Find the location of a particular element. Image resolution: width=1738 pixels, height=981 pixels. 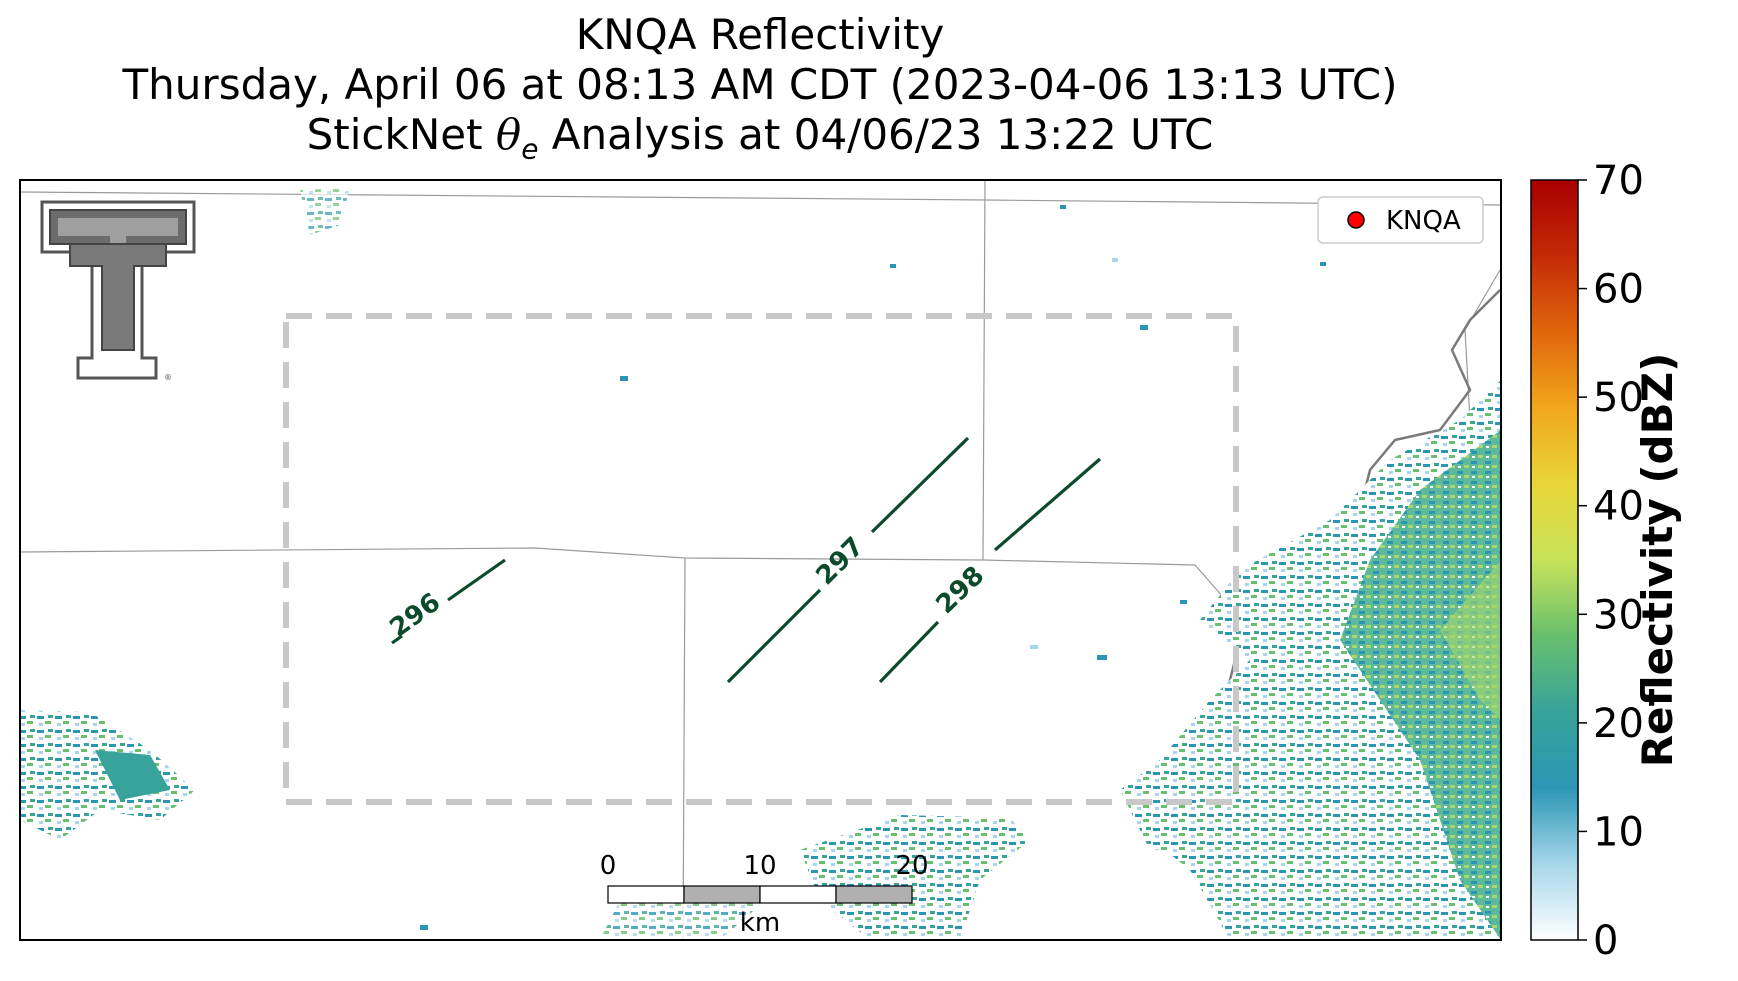

title-line-1: KNQA Reflectivity is located at coordinates (760, 34).